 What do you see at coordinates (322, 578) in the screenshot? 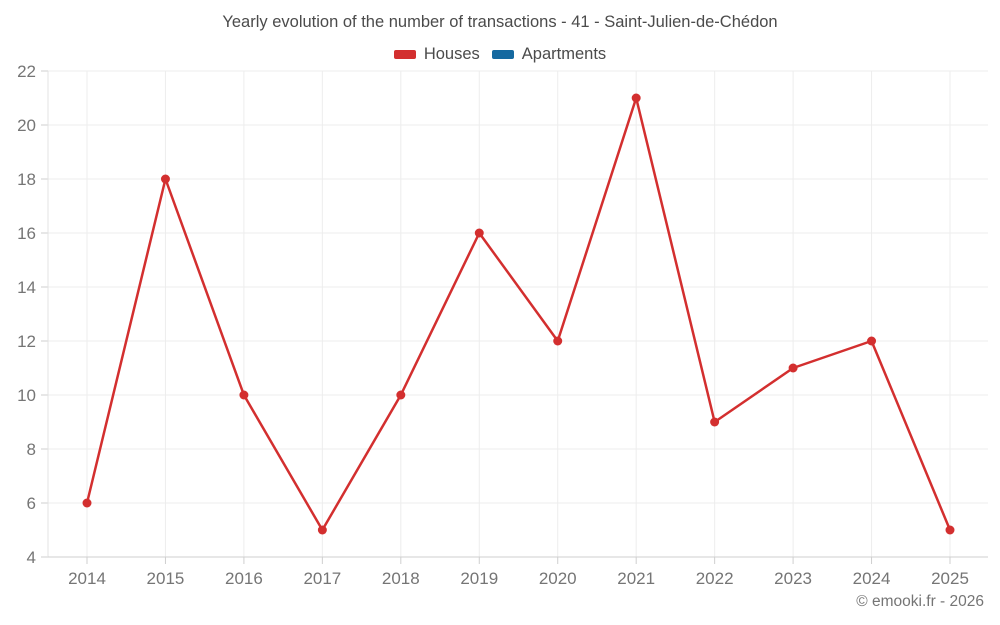
I see `x-tick-label: 2017` at bounding box center [322, 578].